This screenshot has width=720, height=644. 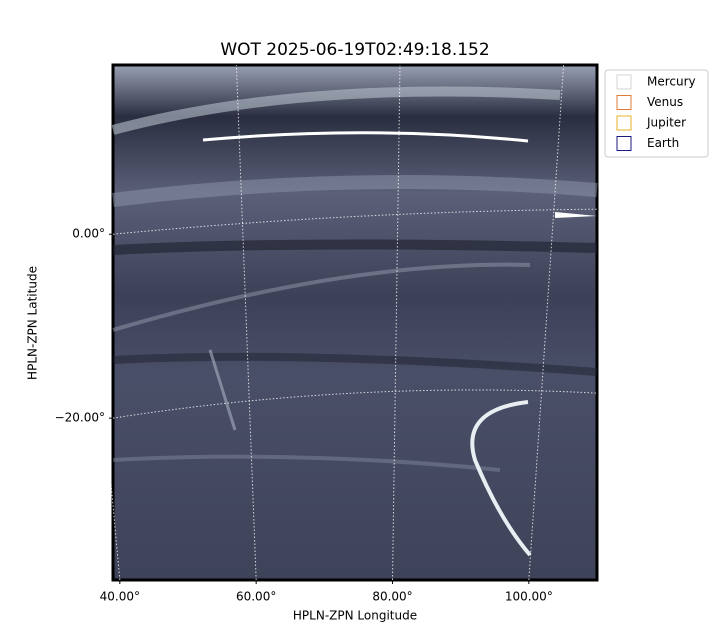 What do you see at coordinates (656, 113) in the screenshot?
I see `legend: Mercury Venus Jupiter Earth` at bounding box center [656, 113].